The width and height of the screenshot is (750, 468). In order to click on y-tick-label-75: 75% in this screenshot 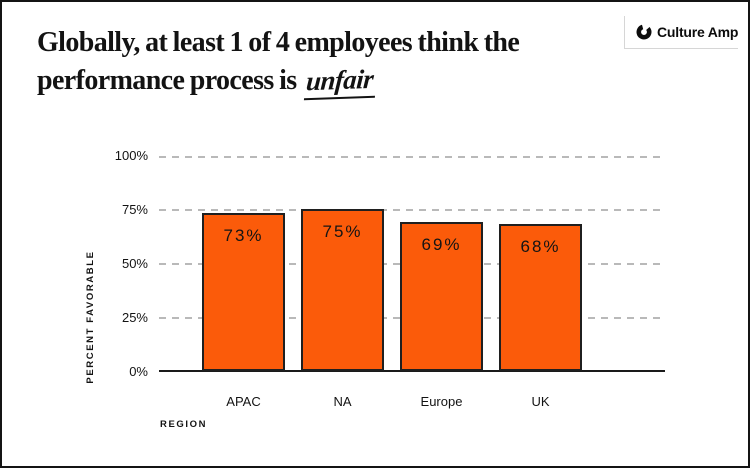, I will do `click(134, 209)`.